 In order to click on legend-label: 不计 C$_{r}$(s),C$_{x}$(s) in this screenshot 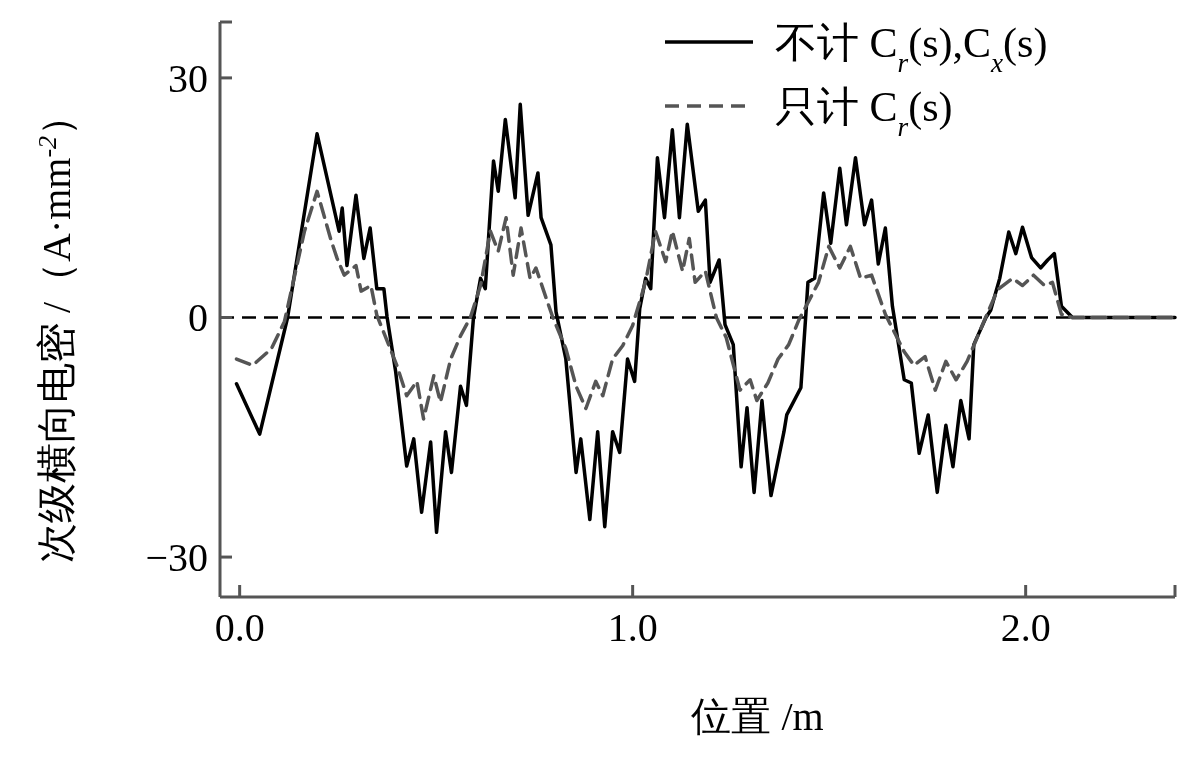, I will do `click(911, 48)`.